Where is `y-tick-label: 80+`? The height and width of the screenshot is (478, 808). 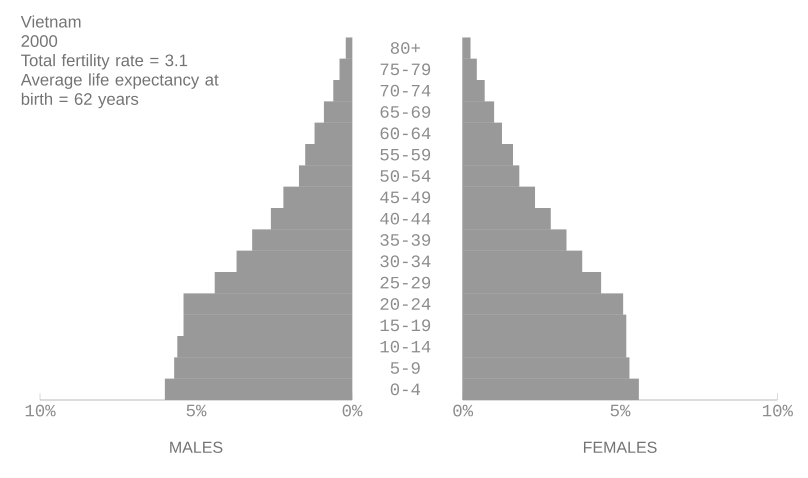 y-tick-label: 80+ is located at coordinates (405, 48).